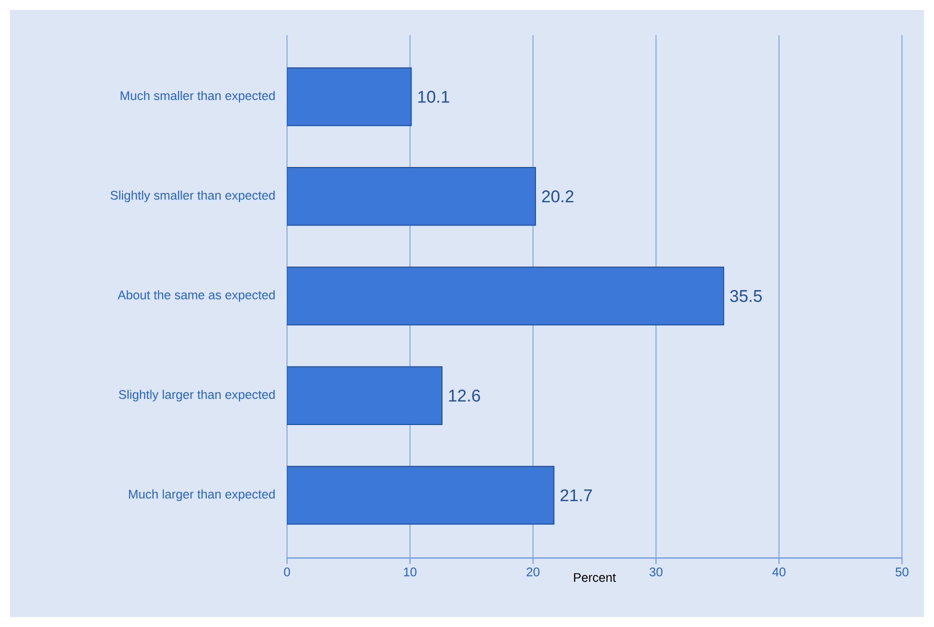  What do you see at coordinates (464, 396) in the screenshot?
I see `data-label: 12.6` at bounding box center [464, 396].